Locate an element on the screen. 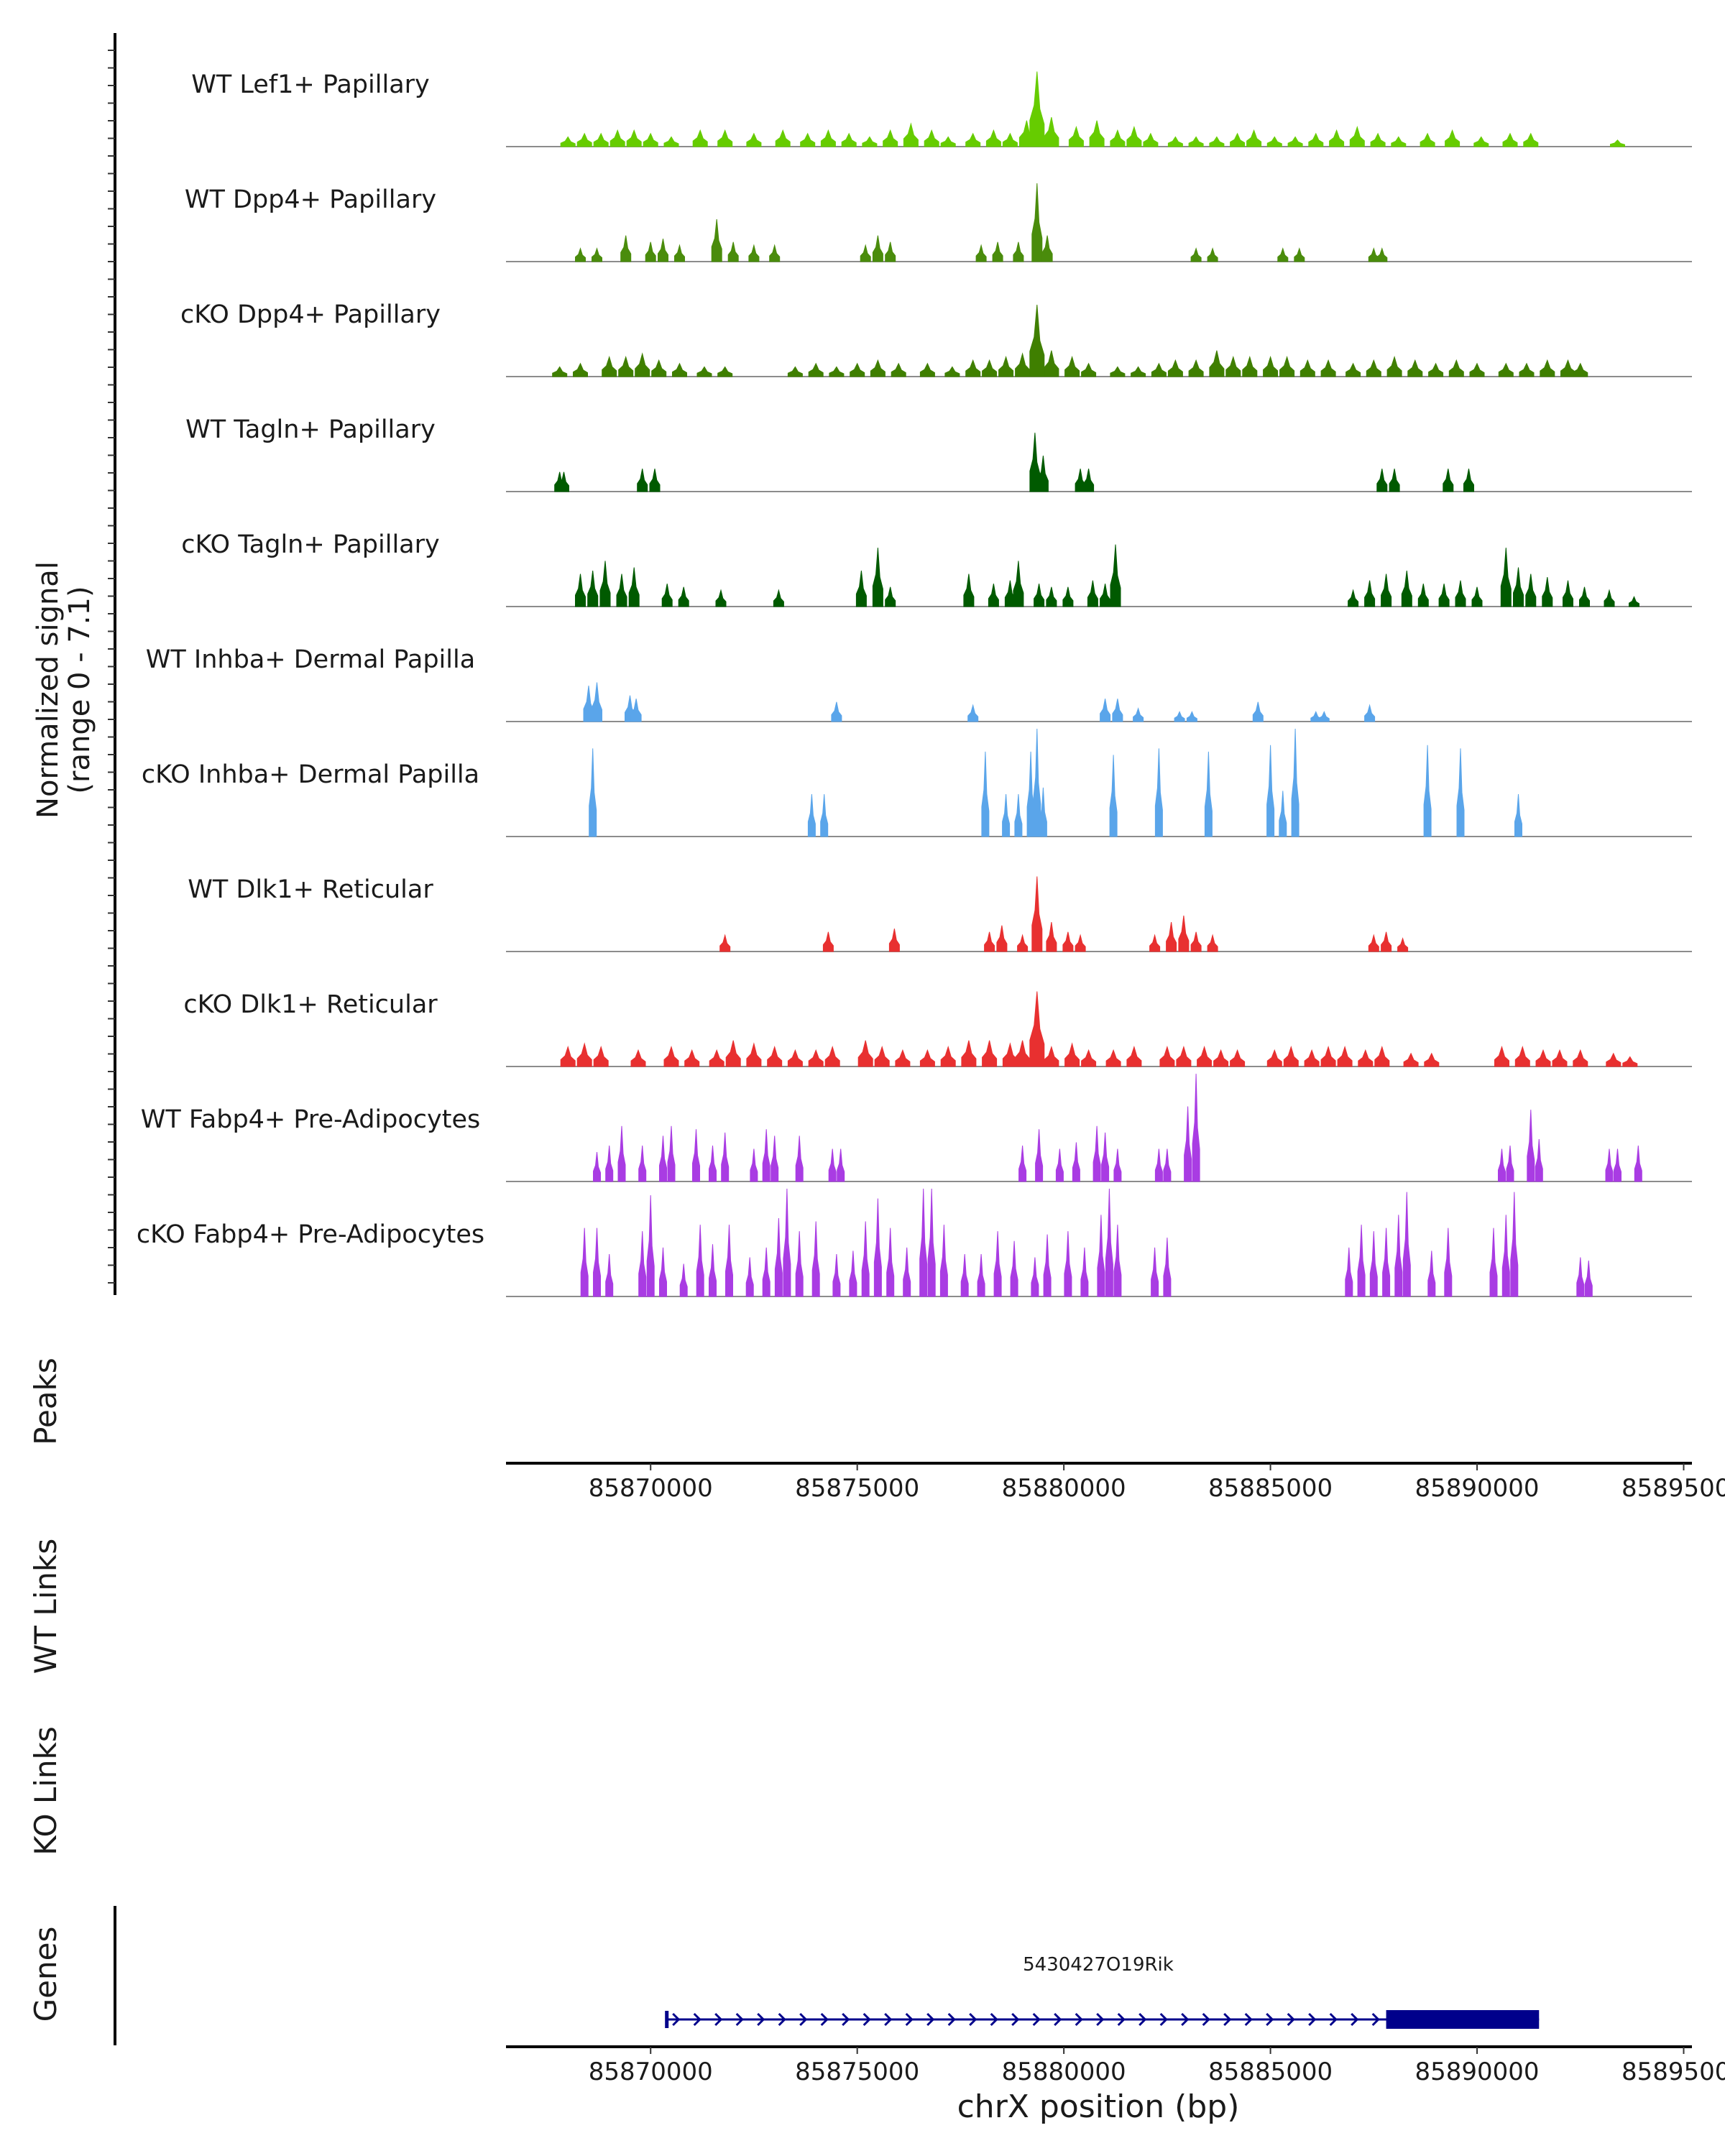 Image resolution: width=1725 pixels, height=2156 pixels. y-axis-title: Normalized signal is located at coordinates (48, 690).